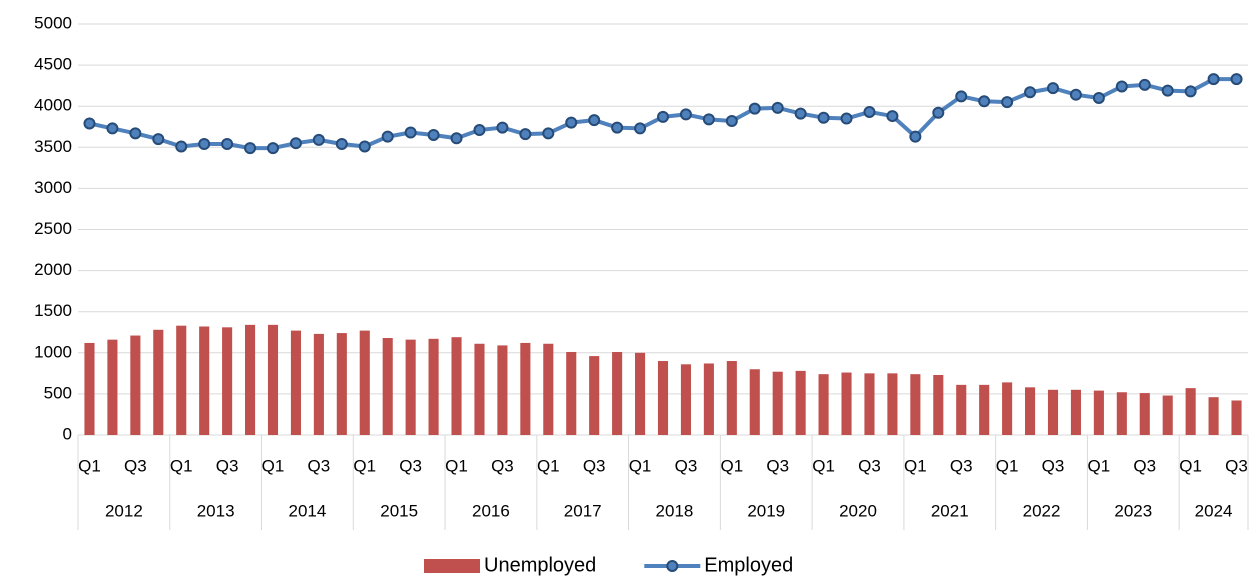  I want to click on x-group-label: 2016, so click(491, 510).